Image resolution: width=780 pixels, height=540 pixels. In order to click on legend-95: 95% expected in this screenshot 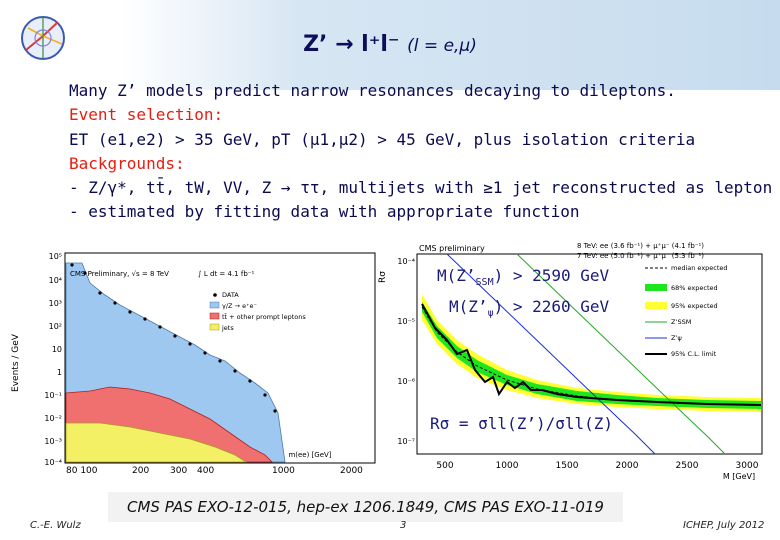, I will do `click(694, 306)`.